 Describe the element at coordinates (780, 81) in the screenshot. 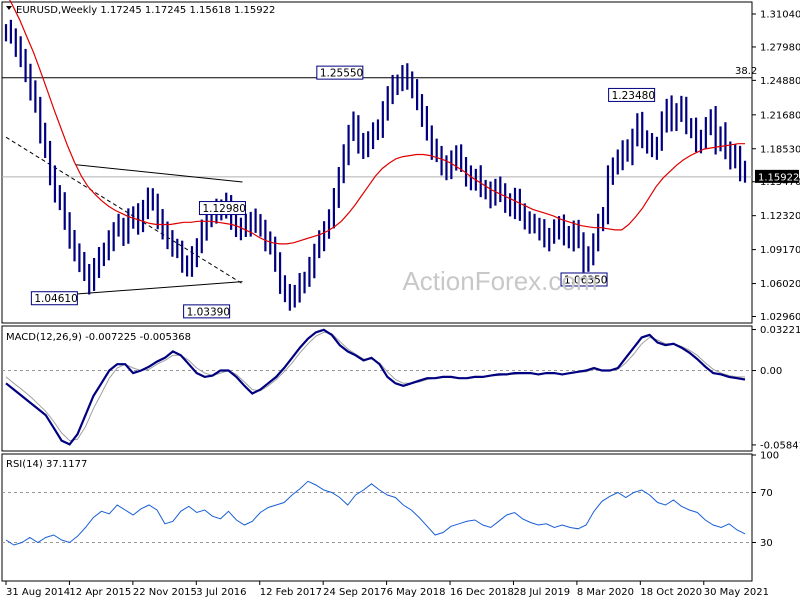

I see `price-tick-label: 1.24880` at that location.